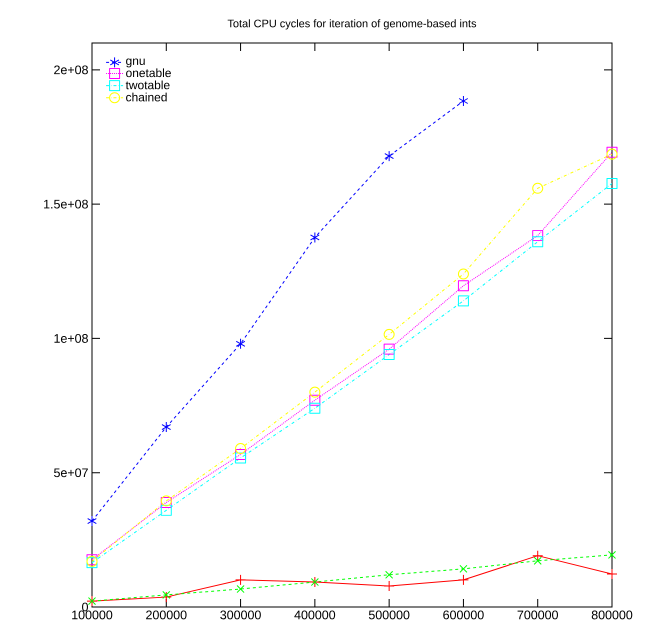  Describe the element at coordinates (148, 85) in the screenshot. I see `legend-label: twotable` at that location.